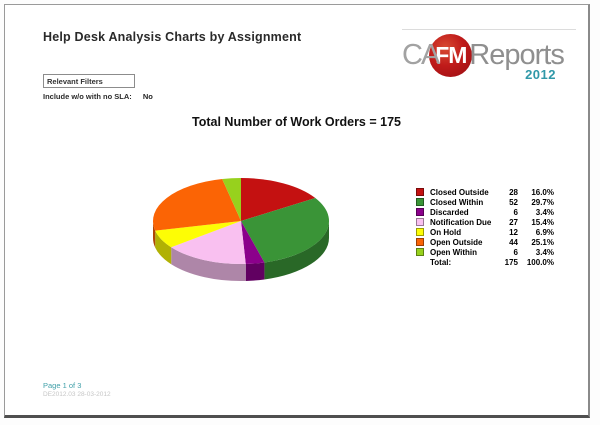 The height and width of the screenshot is (425, 600). What do you see at coordinates (511, 262) in the screenshot?
I see `legend-total-count: 175` at bounding box center [511, 262].